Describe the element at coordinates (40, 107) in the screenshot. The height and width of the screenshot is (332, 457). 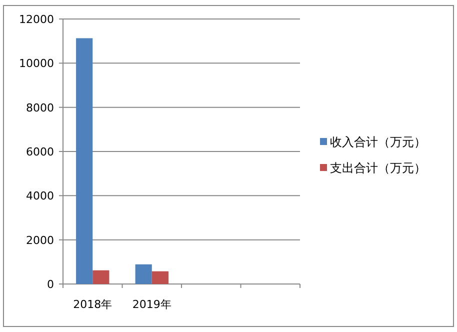
I see `y-tick-label: 8000` at that location.